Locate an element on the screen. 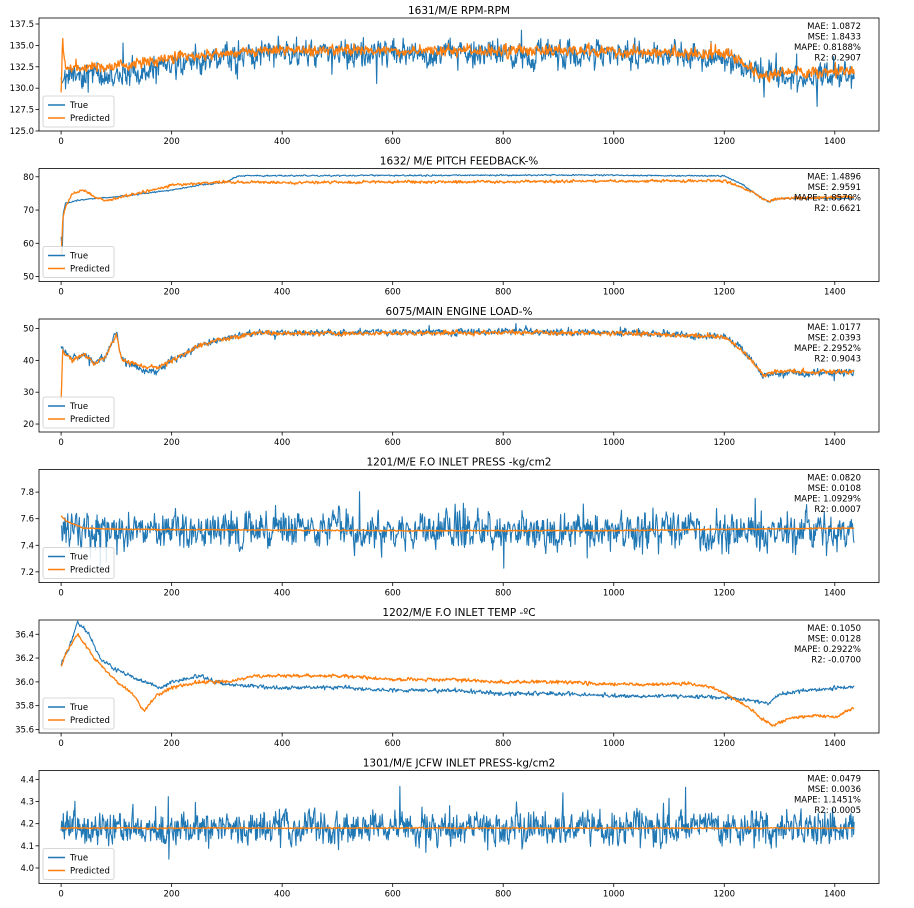  y-tick-label: 7.6 is located at coordinates (27, 520).